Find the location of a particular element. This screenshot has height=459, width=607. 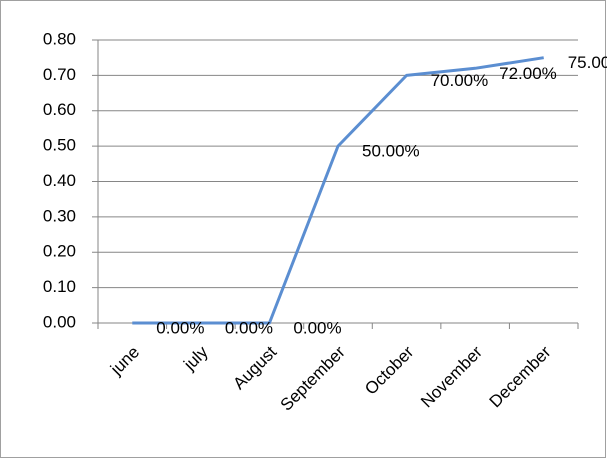

data-label: 72.00% is located at coordinates (528, 73).